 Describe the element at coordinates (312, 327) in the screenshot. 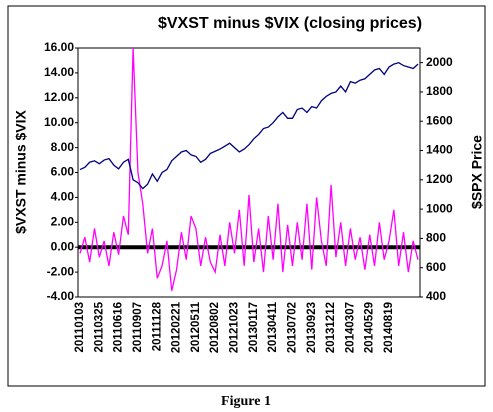

I see `x-tick-label: 20130923` at that location.